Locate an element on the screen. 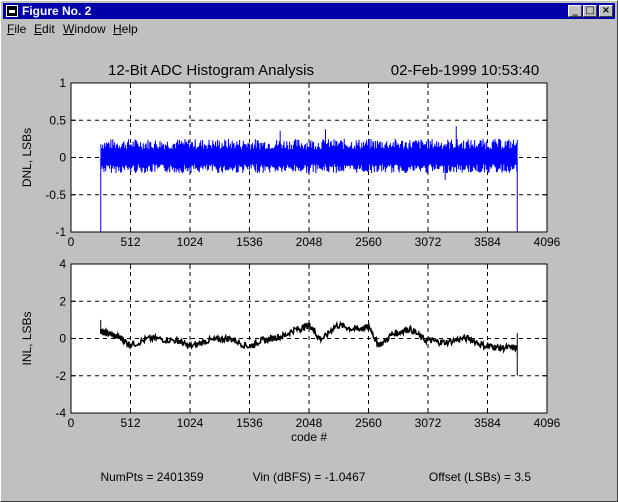  inl-x-tick-label: 1536 is located at coordinates (249, 423).